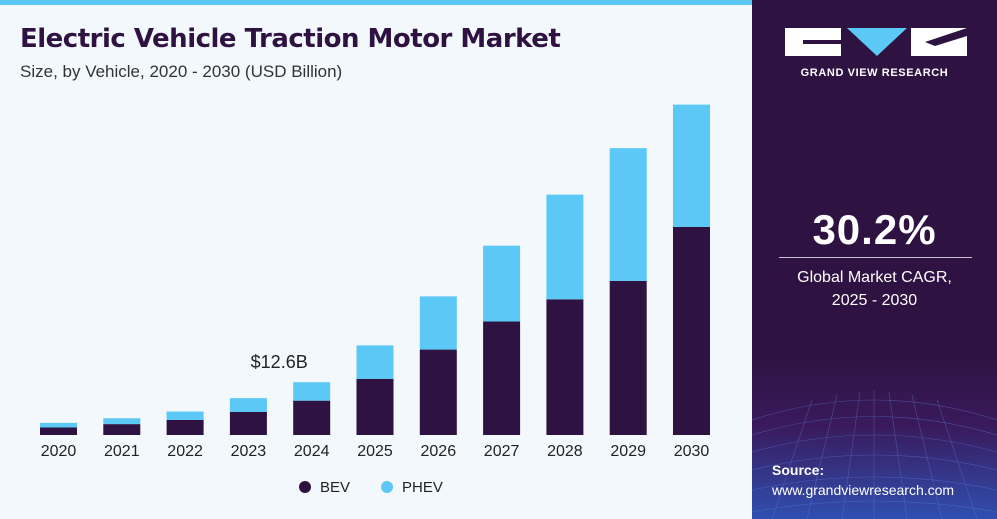  What do you see at coordinates (876, 42) in the screenshot?
I see `grand-view-research-logo` at bounding box center [876, 42].